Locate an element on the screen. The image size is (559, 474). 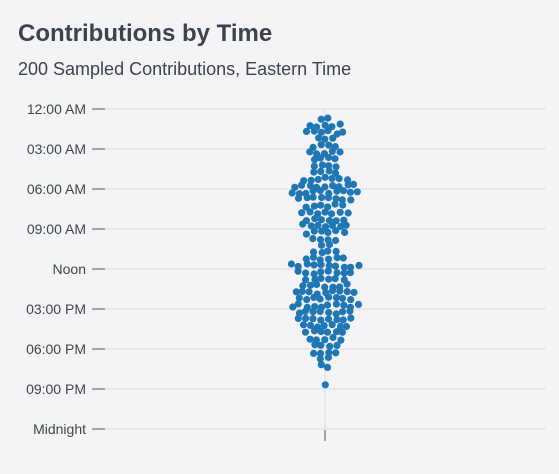
y-tick-label: 09:00 AM is located at coordinates (56, 229).